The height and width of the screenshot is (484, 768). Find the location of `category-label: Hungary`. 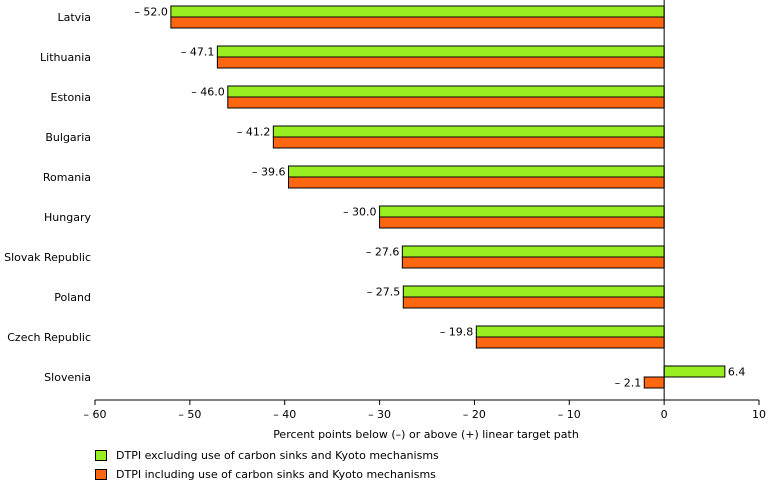

category-label: Hungary is located at coordinates (67, 217).